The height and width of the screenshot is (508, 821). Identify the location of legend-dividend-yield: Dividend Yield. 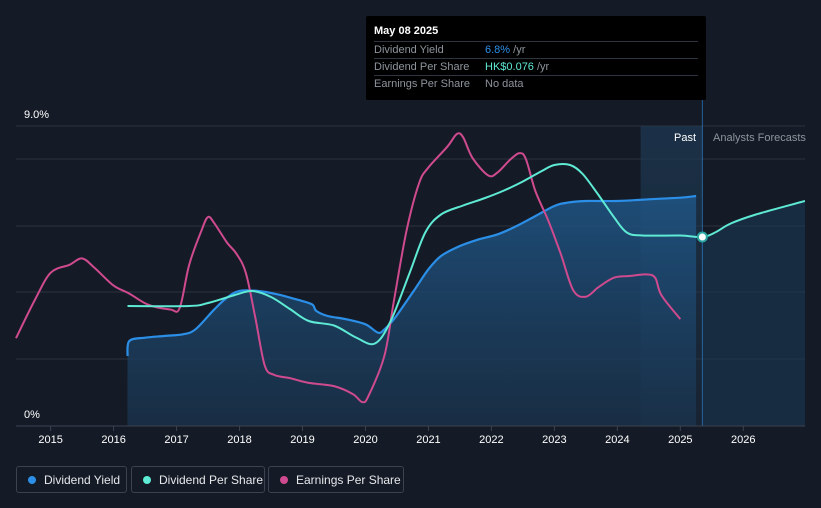
(71, 479).